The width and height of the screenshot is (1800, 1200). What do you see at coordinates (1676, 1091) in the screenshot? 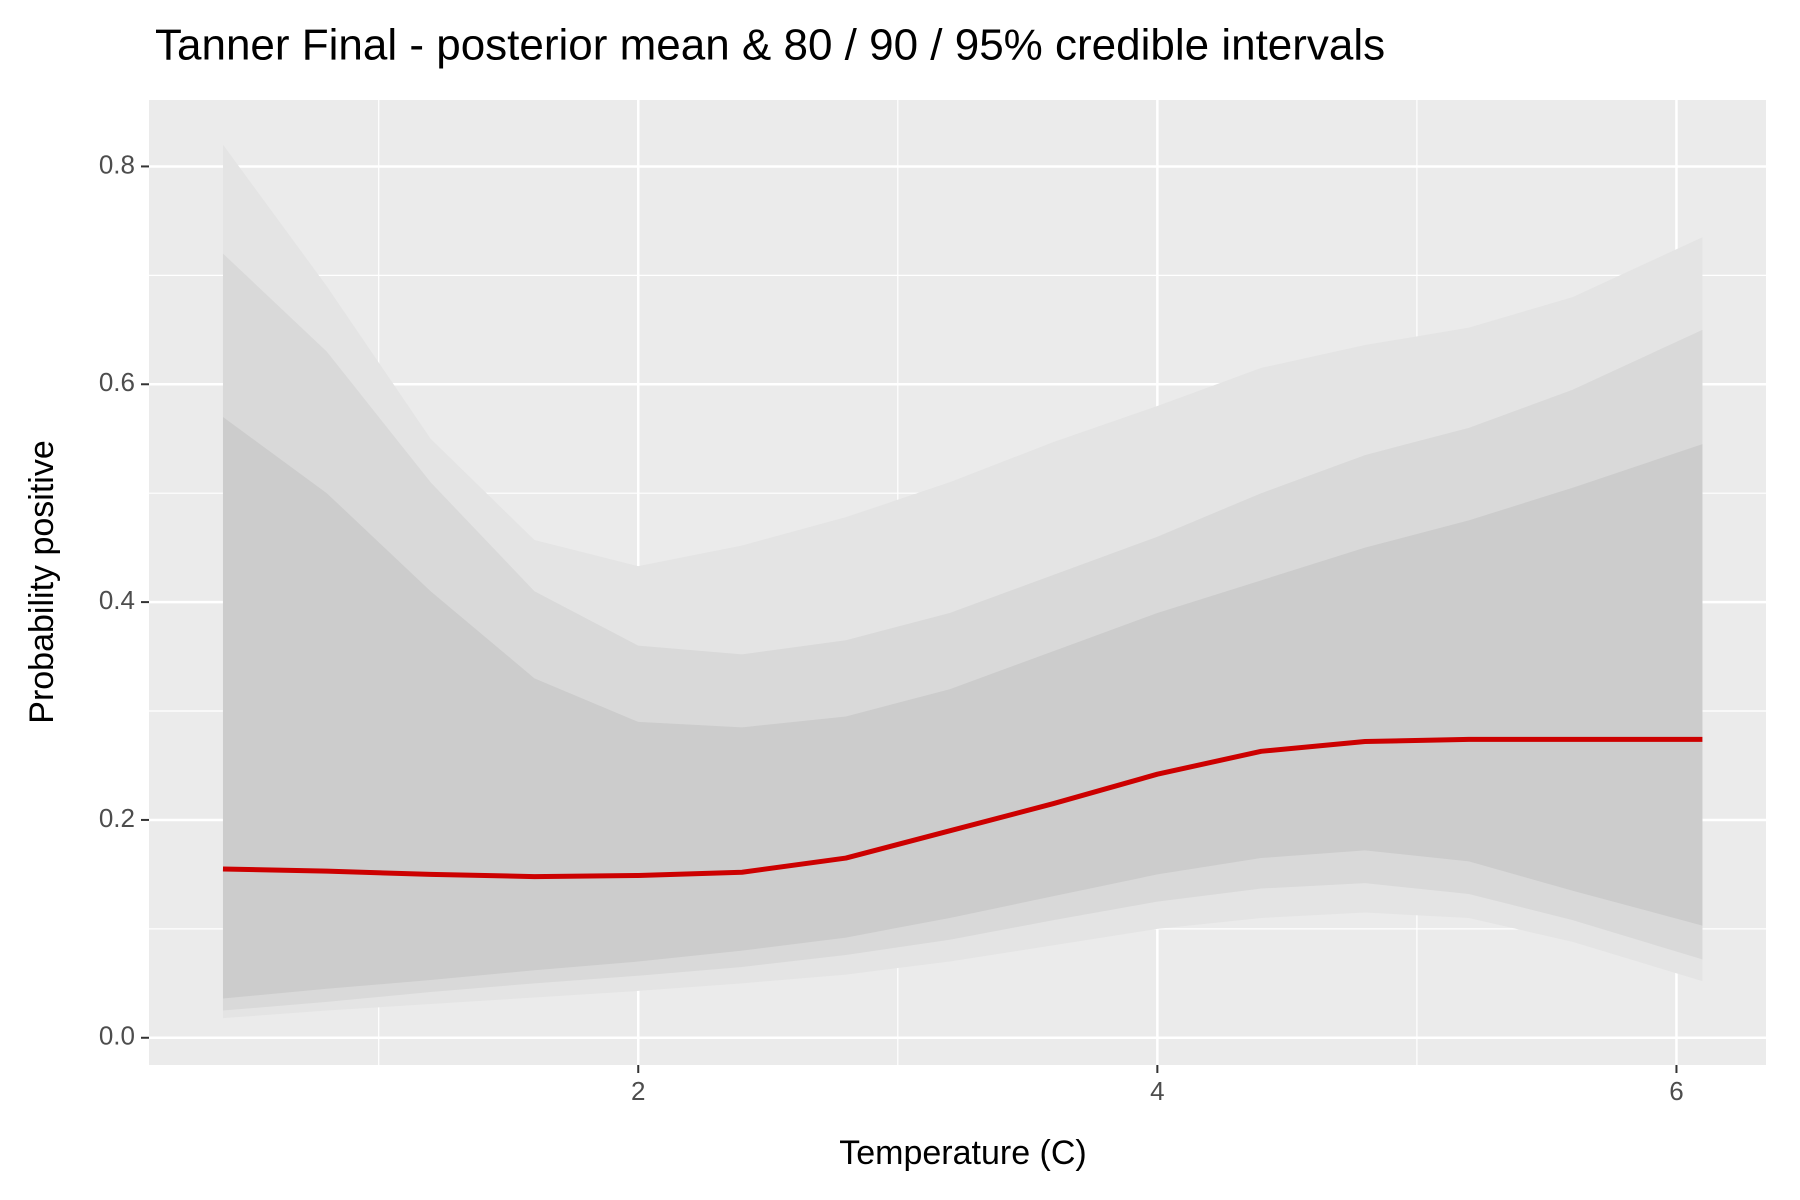
I see `x-tick-label: 6` at bounding box center [1676, 1091].